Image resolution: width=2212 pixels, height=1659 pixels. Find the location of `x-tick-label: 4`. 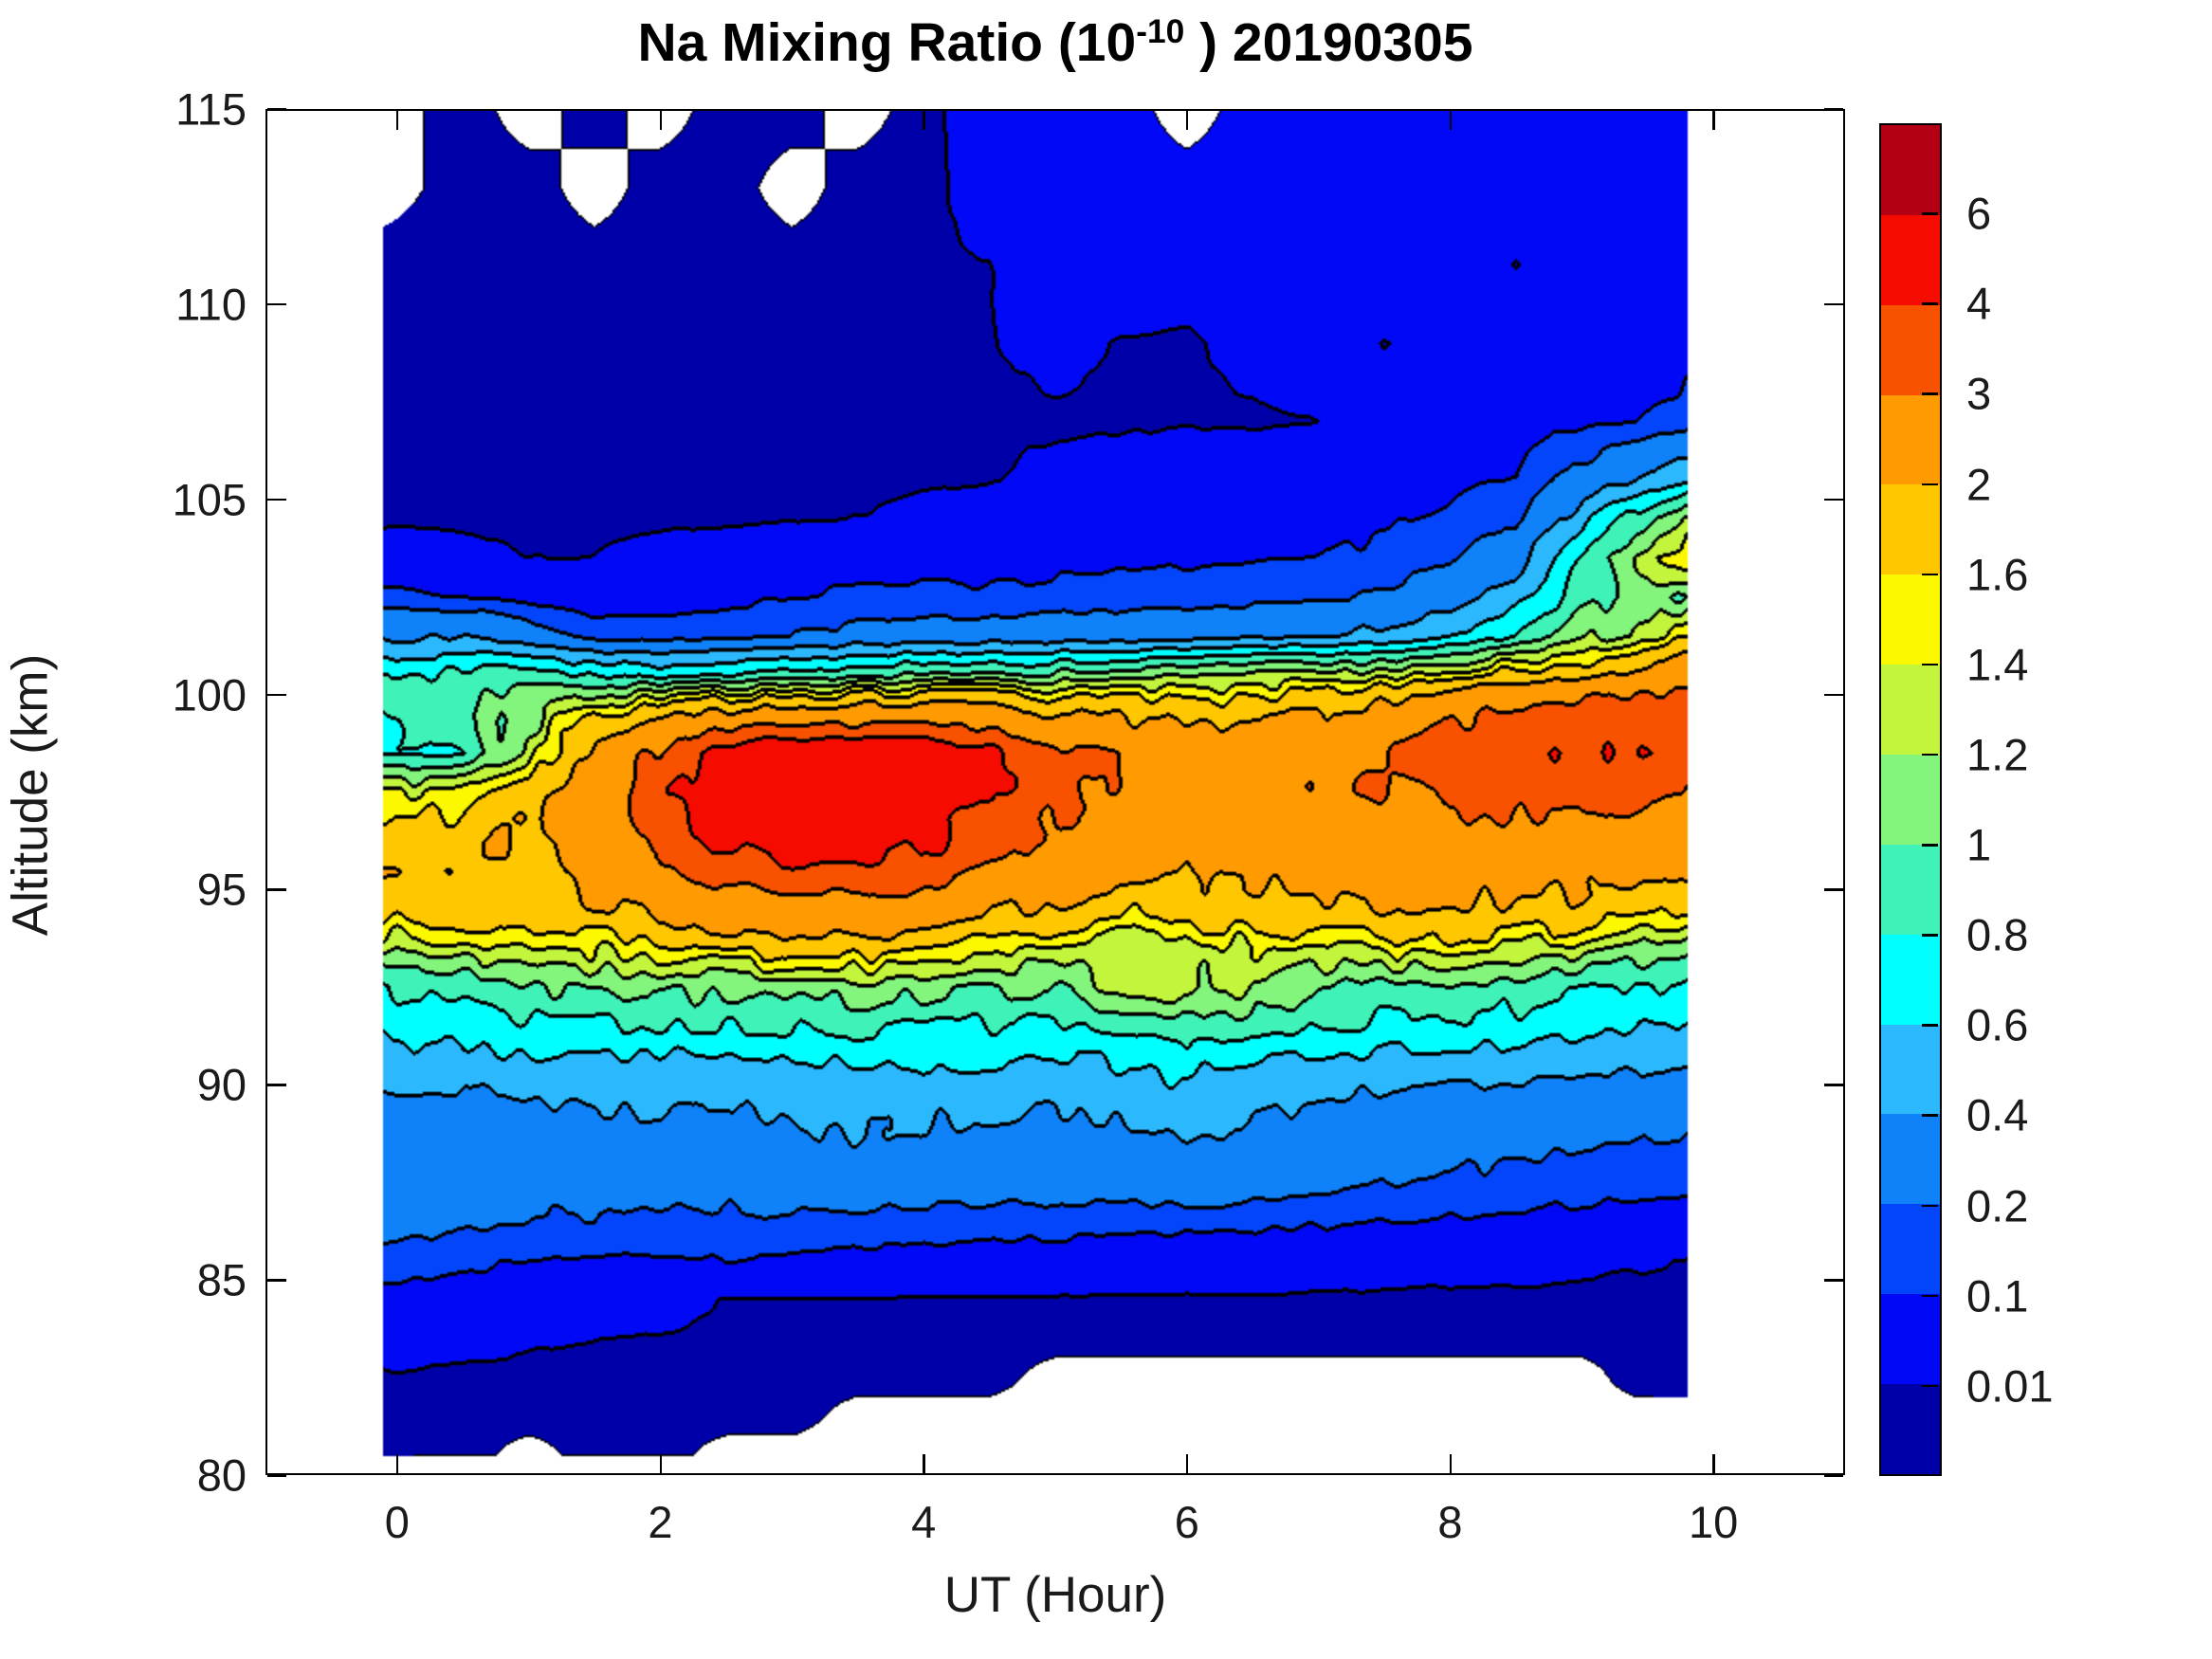

x-tick-label: 4 is located at coordinates (924, 1522).